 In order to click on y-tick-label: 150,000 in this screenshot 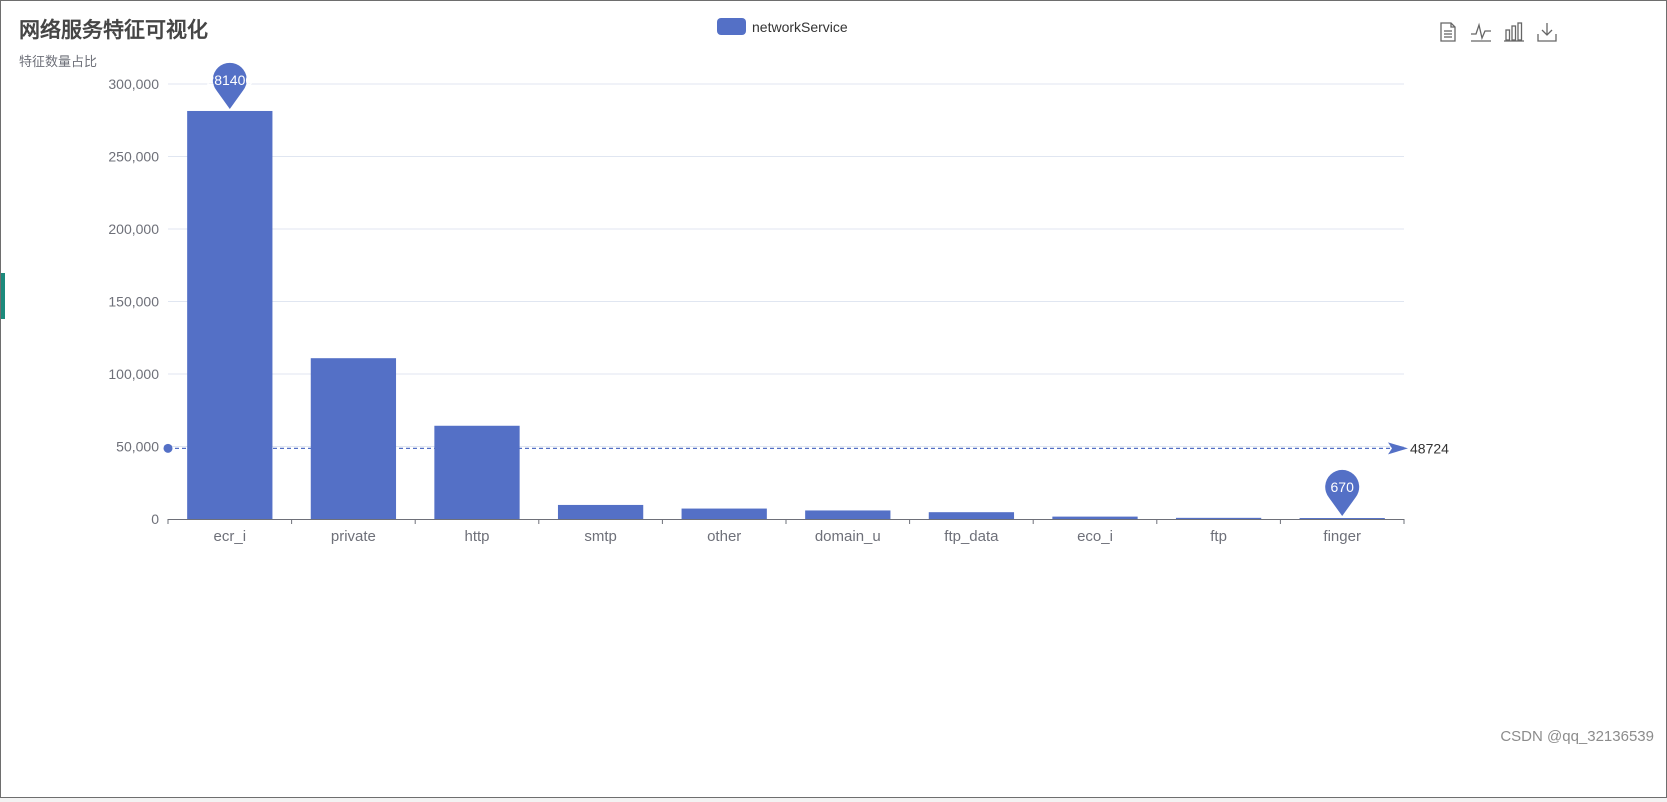, I will do `click(133, 302)`.